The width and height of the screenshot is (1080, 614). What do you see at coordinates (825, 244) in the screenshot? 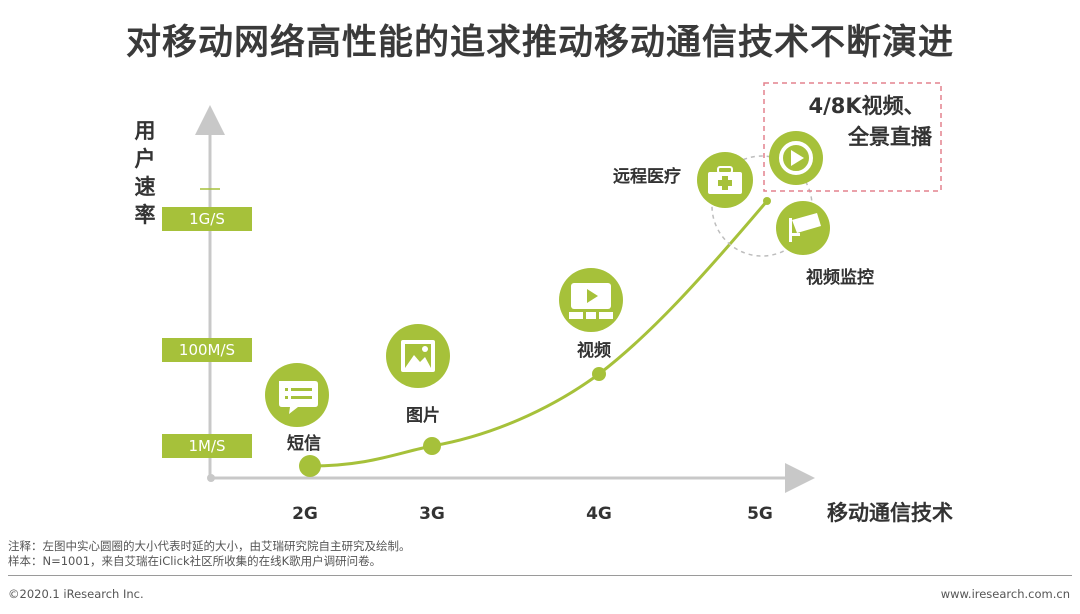
I see `app-surveillance: 视频监控` at bounding box center [825, 244].